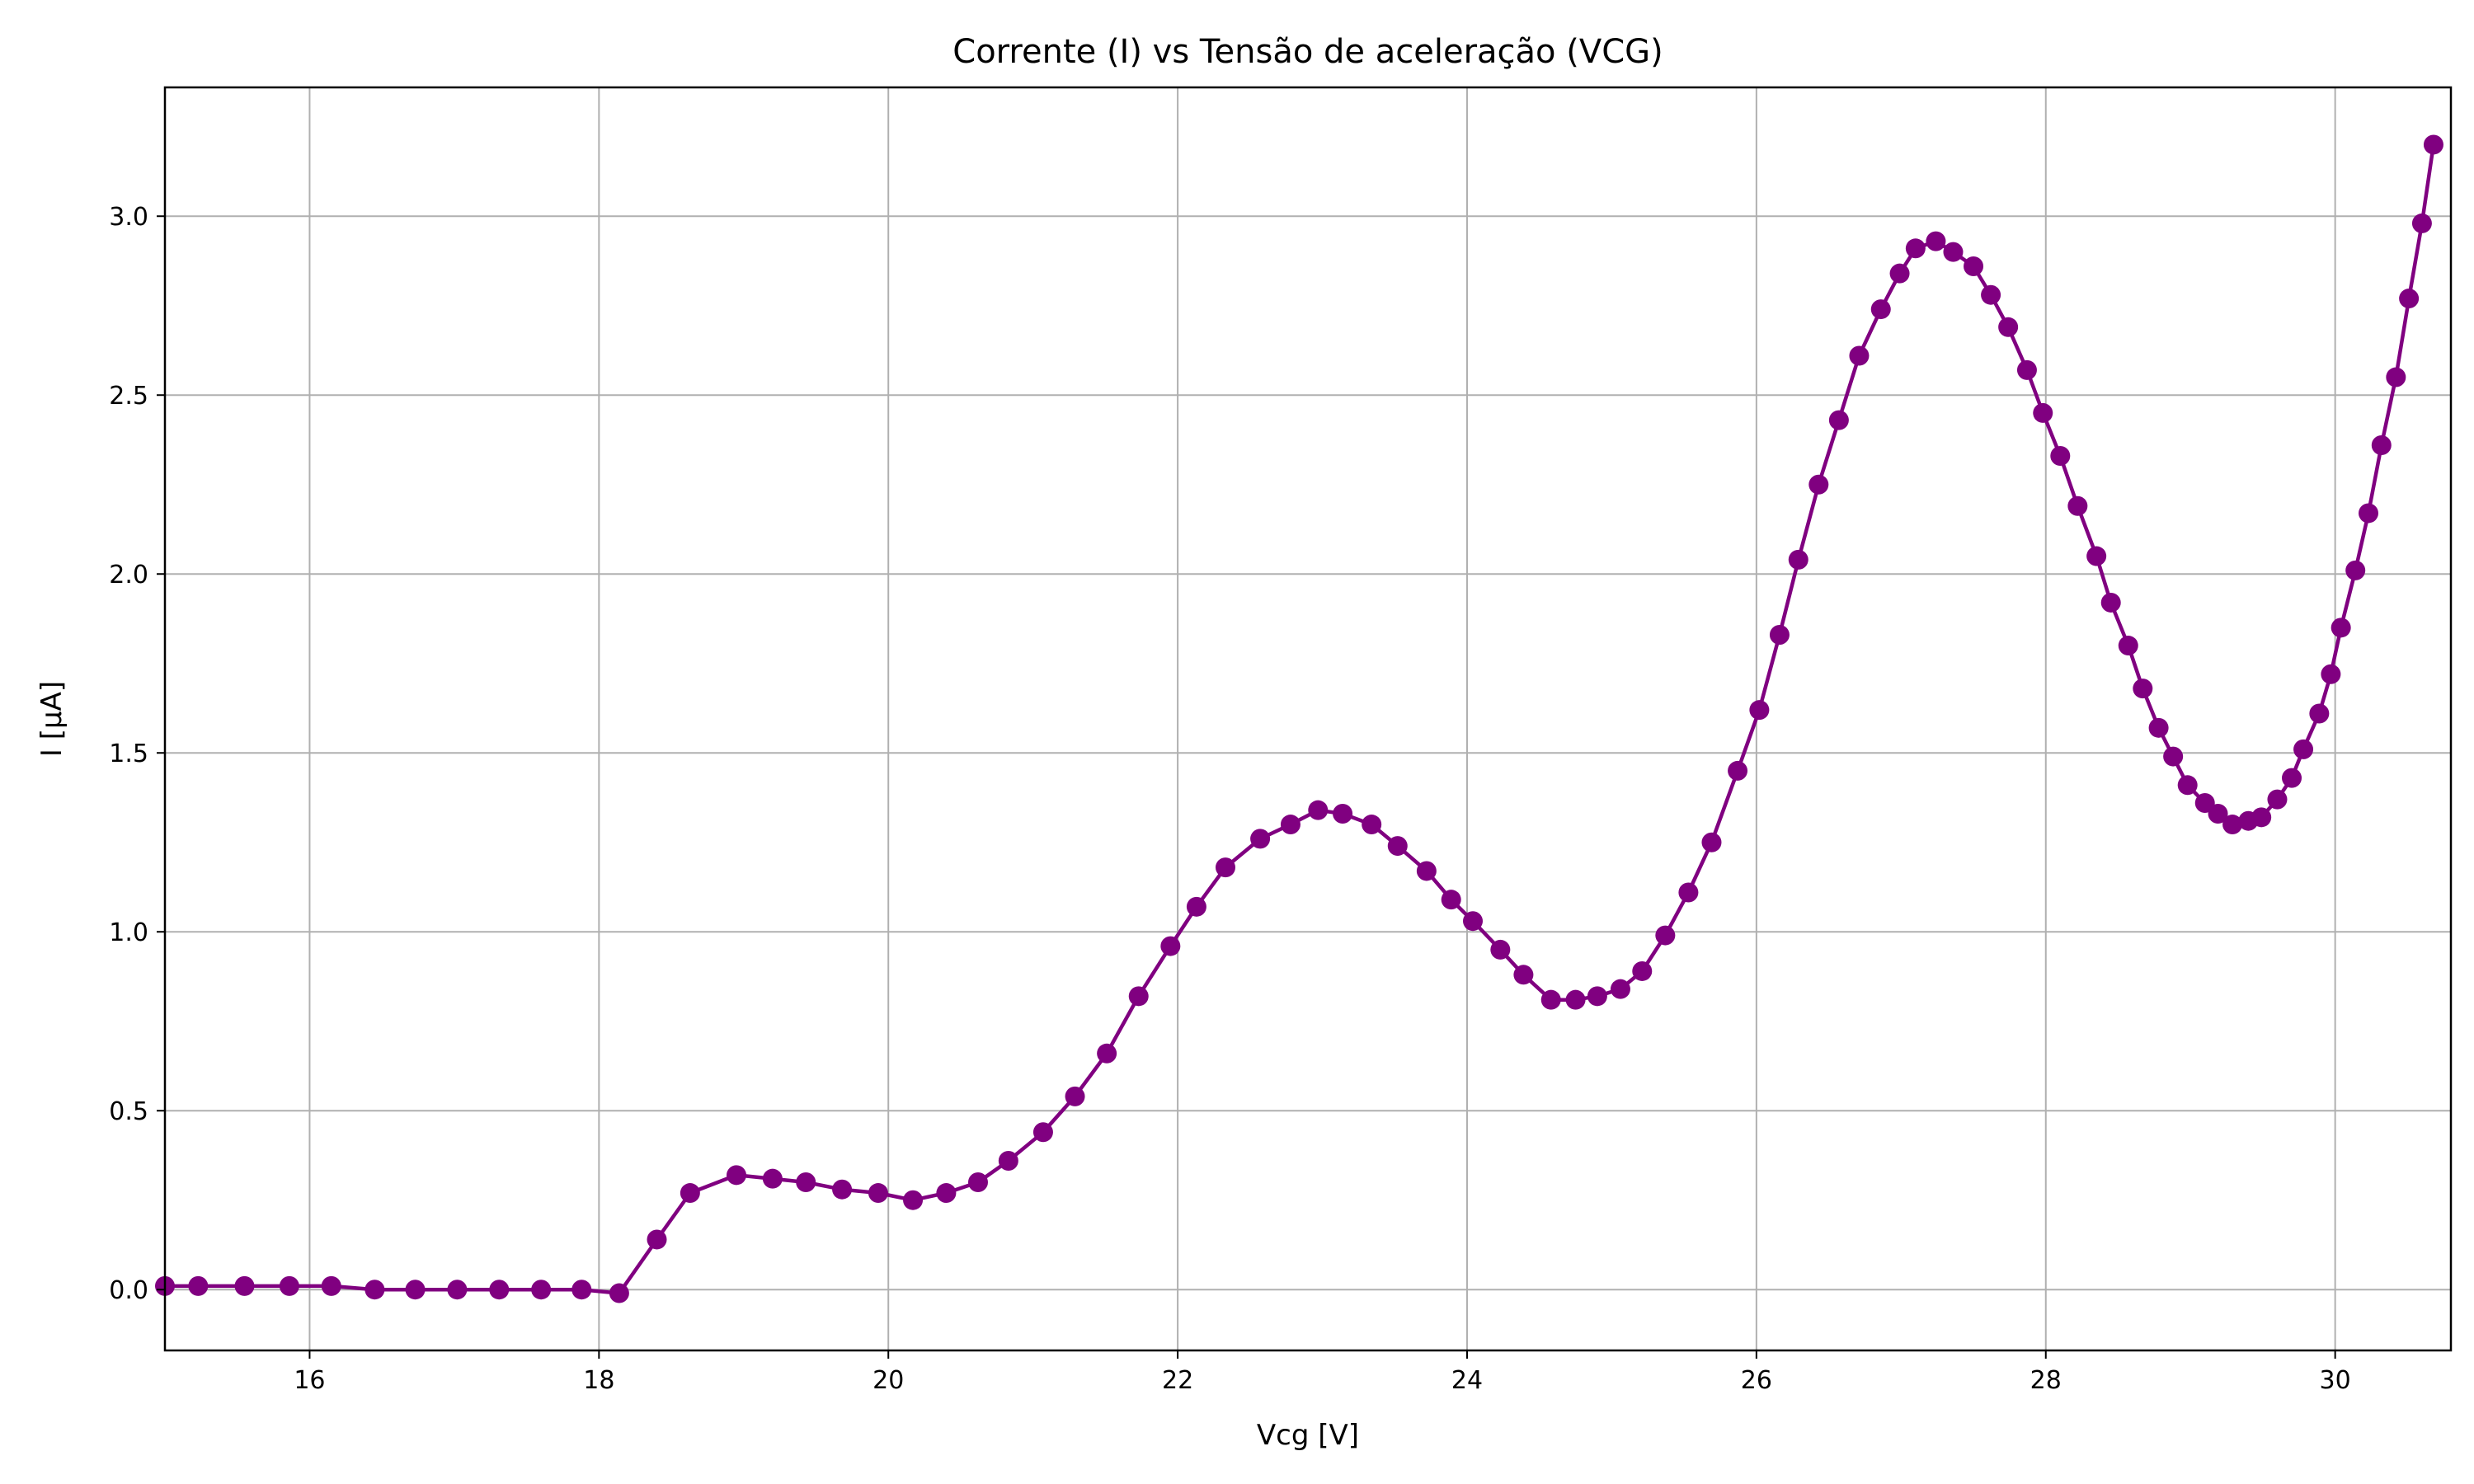 The height and width of the screenshot is (1484, 2474). Describe the element at coordinates (309, 1380) in the screenshot. I see `x-tick-label: 16` at that location.